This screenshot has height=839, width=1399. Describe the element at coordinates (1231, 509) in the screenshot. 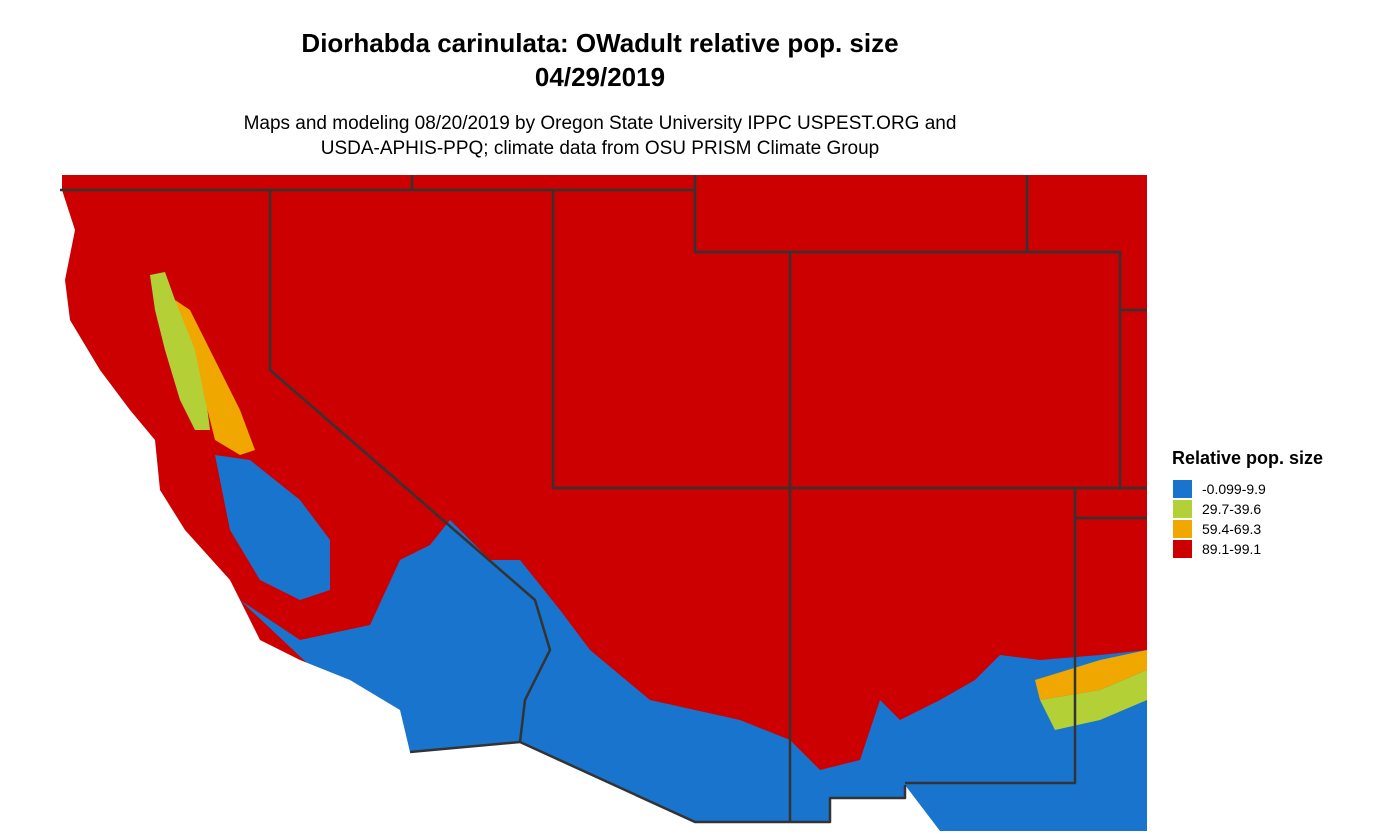

I see `legend-label: 29.7-39.6` at that location.